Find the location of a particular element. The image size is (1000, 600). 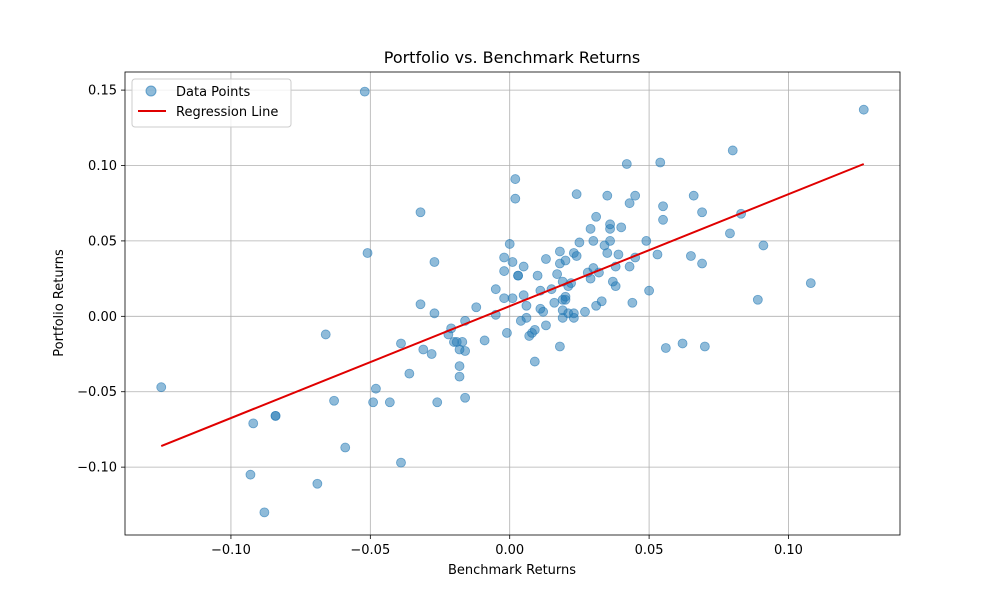

y-tick-label: 0.10 is located at coordinates (102, 166).